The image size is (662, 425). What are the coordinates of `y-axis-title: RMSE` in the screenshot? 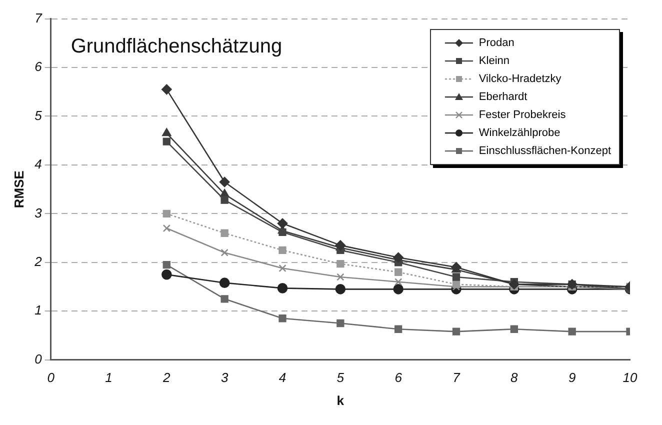 It's located at (18, 189).